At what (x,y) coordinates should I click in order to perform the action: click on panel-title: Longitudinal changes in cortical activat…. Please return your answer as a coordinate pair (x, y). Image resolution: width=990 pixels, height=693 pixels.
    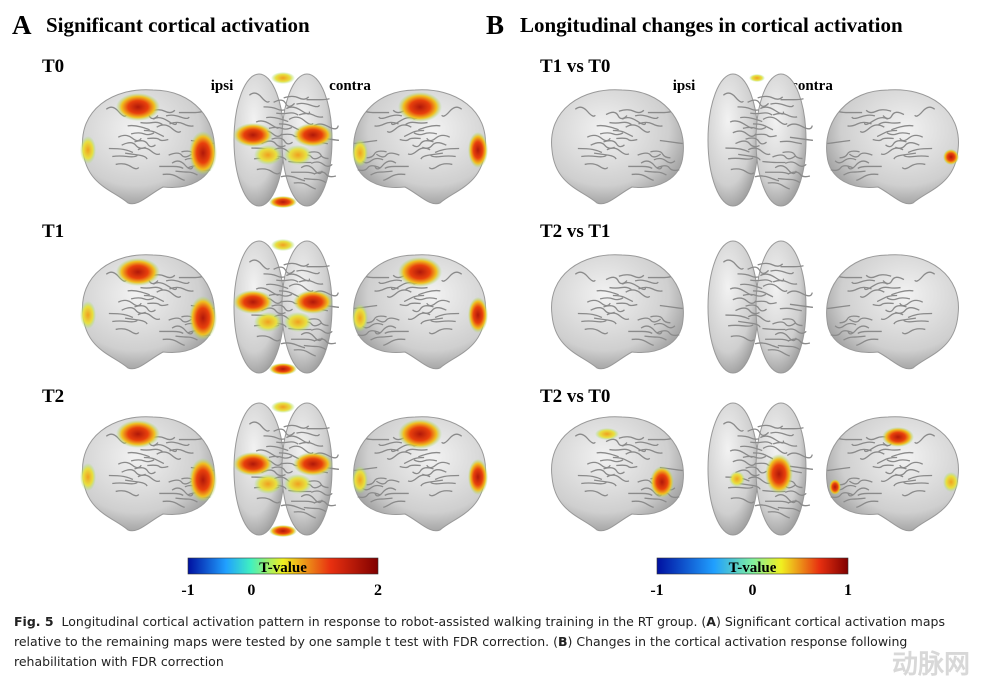
    Looking at the image, I should click on (711, 25).